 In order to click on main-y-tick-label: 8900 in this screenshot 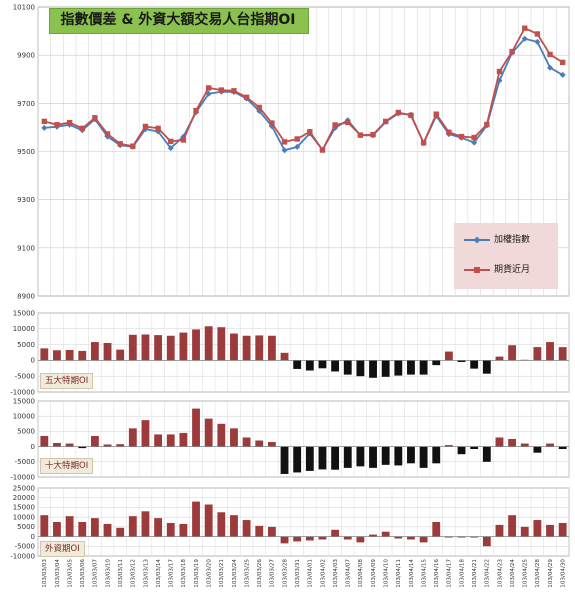, I will do `click(26, 297)`.